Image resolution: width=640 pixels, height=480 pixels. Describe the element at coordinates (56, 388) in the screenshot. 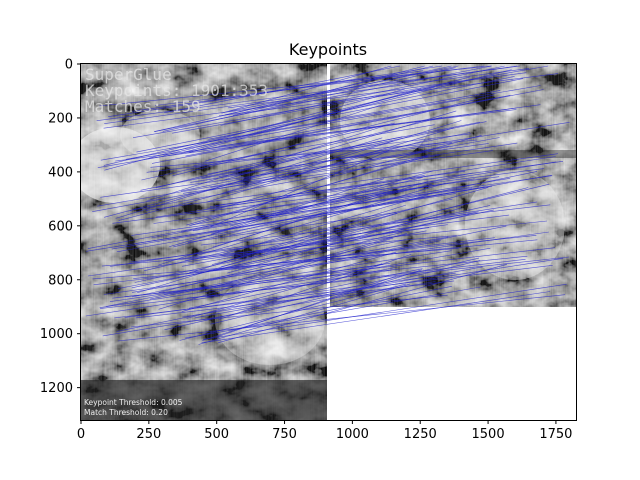

I see `y-tick-label: 1200` at that location.